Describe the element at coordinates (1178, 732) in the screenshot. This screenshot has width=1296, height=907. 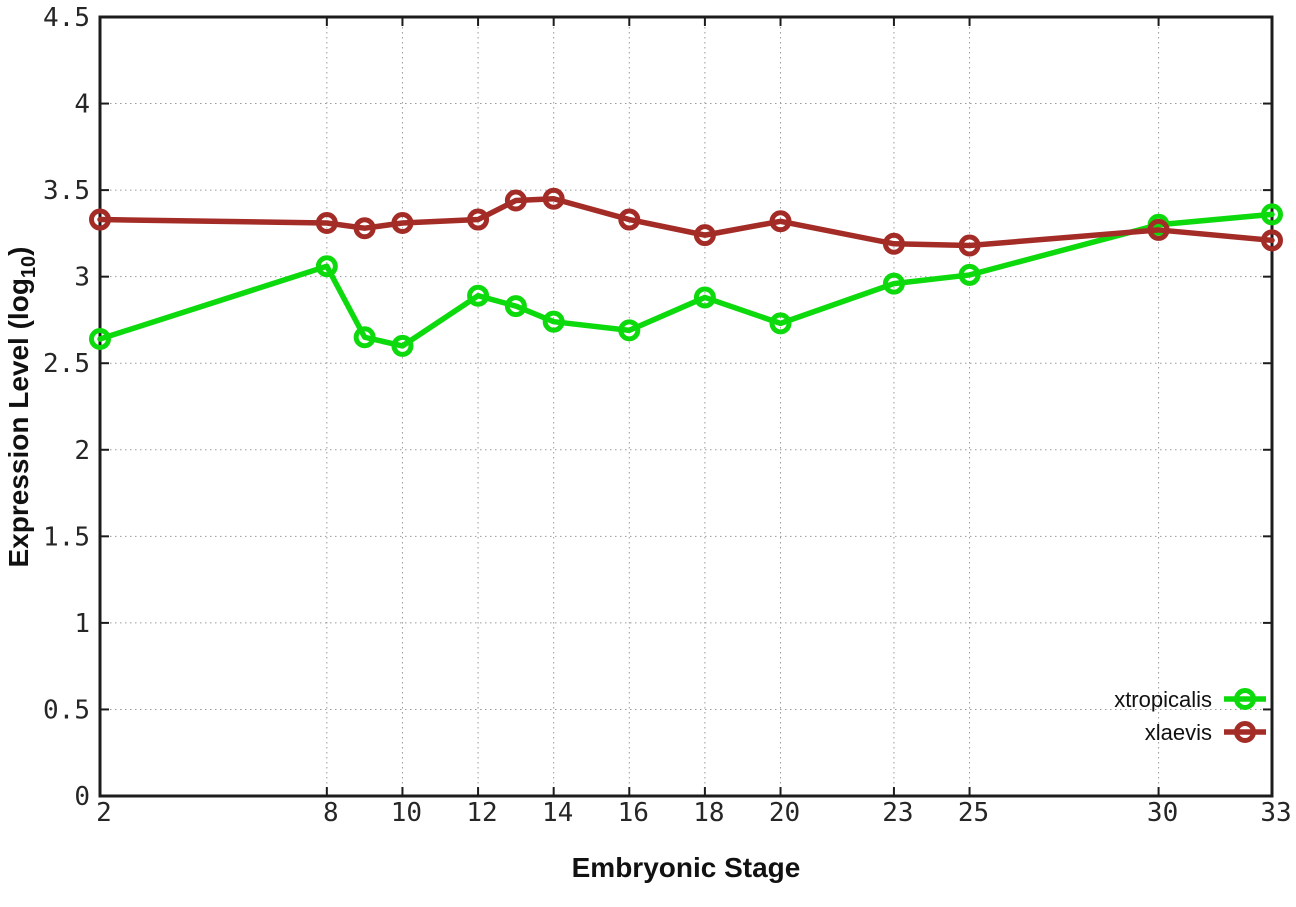
I see `legend-label-xlaevis: xlaevis` at that location.